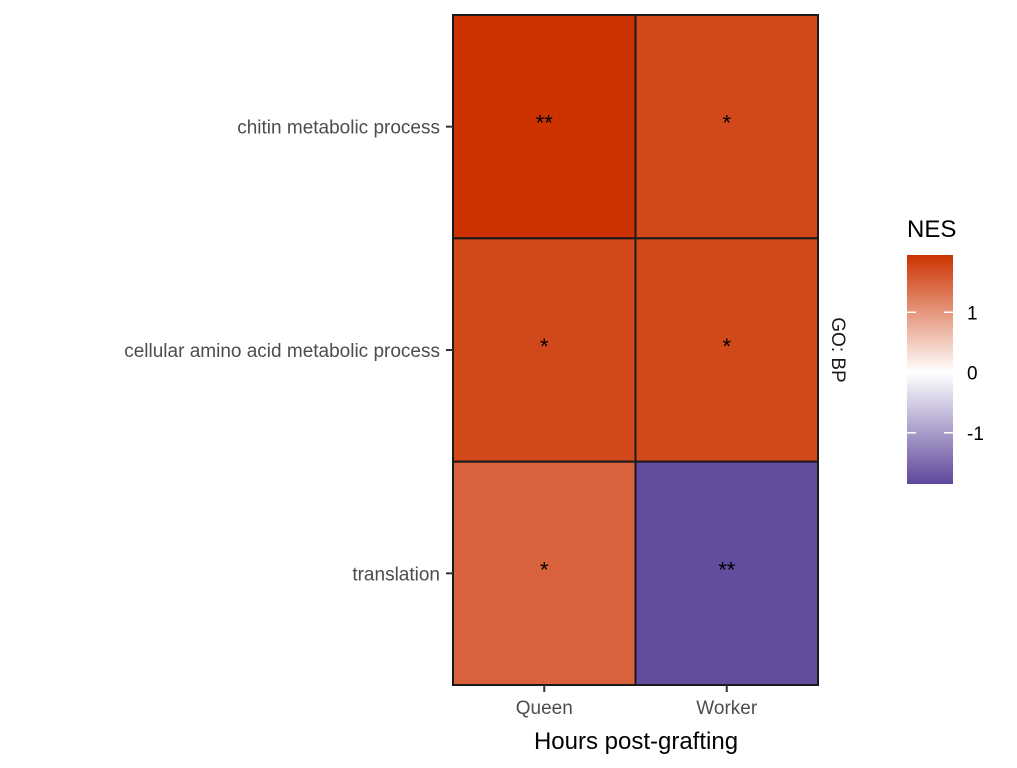 This screenshot has width=1017, height=768. What do you see at coordinates (396, 574) in the screenshot?
I see `y-tick-label: translation` at bounding box center [396, 574].